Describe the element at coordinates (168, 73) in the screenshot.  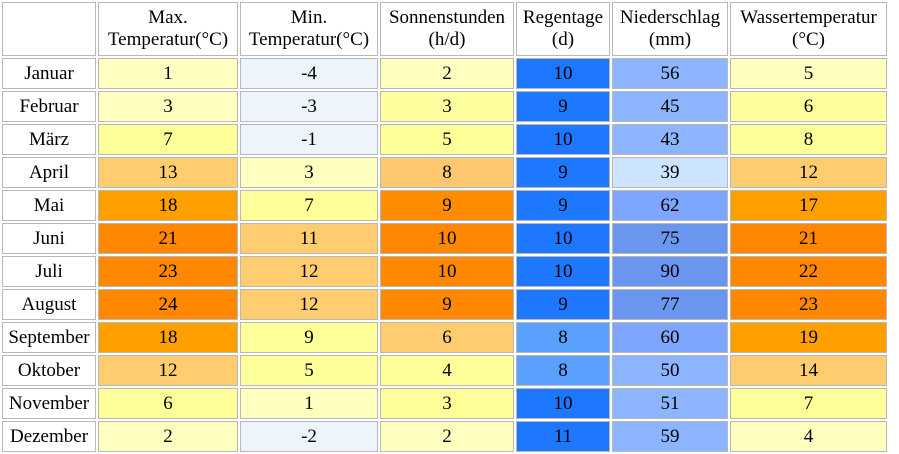
I see `cell-max-temp: 1` at that location.